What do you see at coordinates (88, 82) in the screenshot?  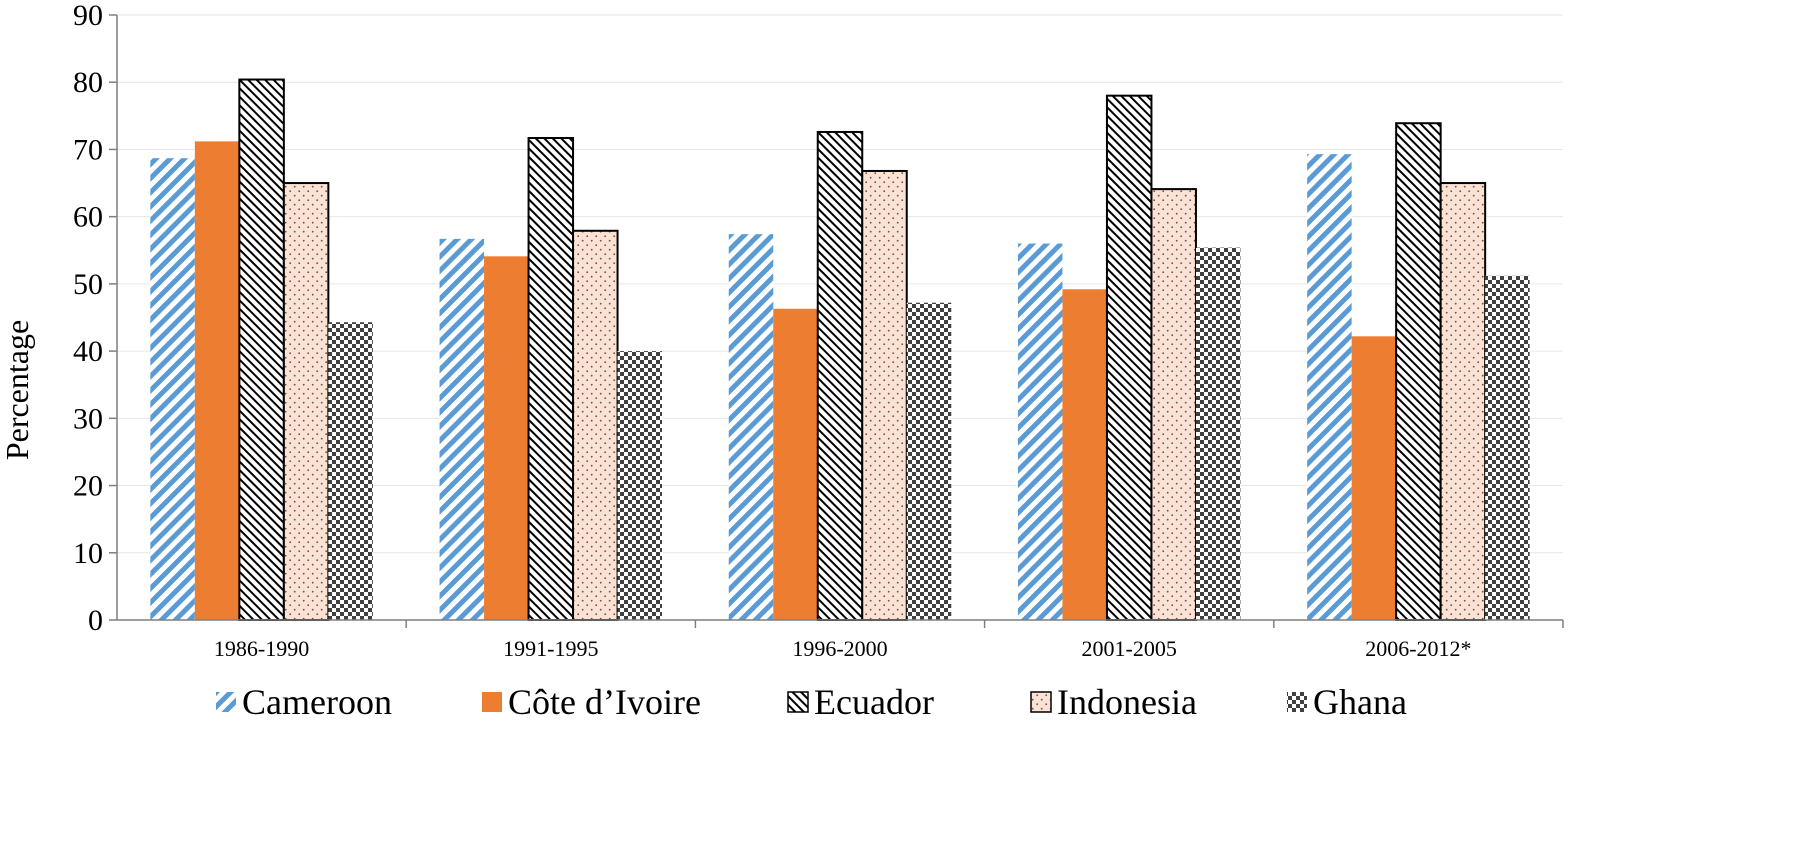 I see `y-tick-label: 80` at bounding box center [88, 82].